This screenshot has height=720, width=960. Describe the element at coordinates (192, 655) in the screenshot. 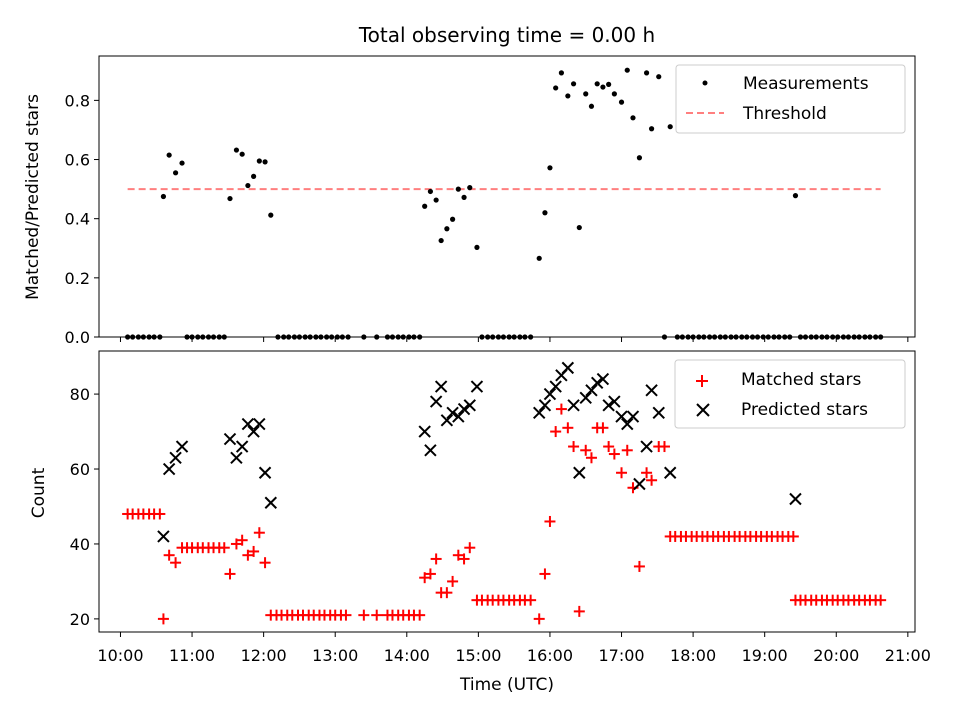

I see `bottom-x-tick-label: 11:00` at that location.